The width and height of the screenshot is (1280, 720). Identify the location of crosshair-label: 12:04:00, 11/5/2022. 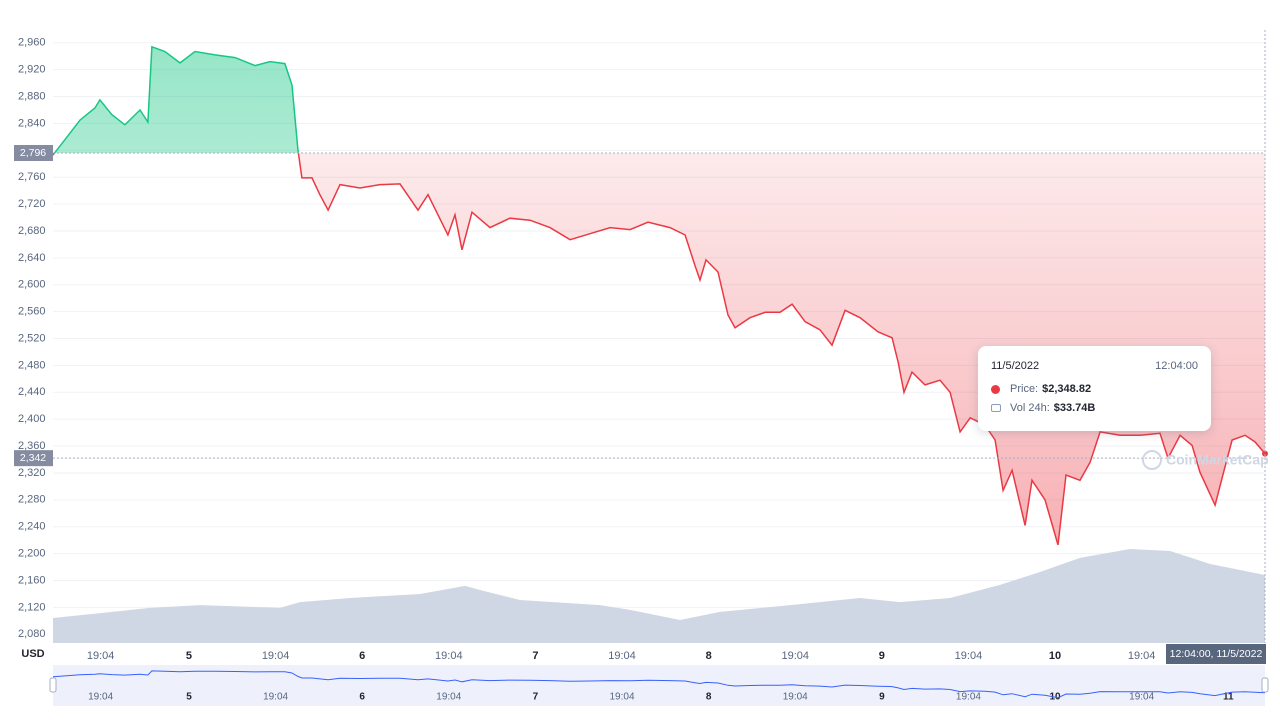
(1216, 654).